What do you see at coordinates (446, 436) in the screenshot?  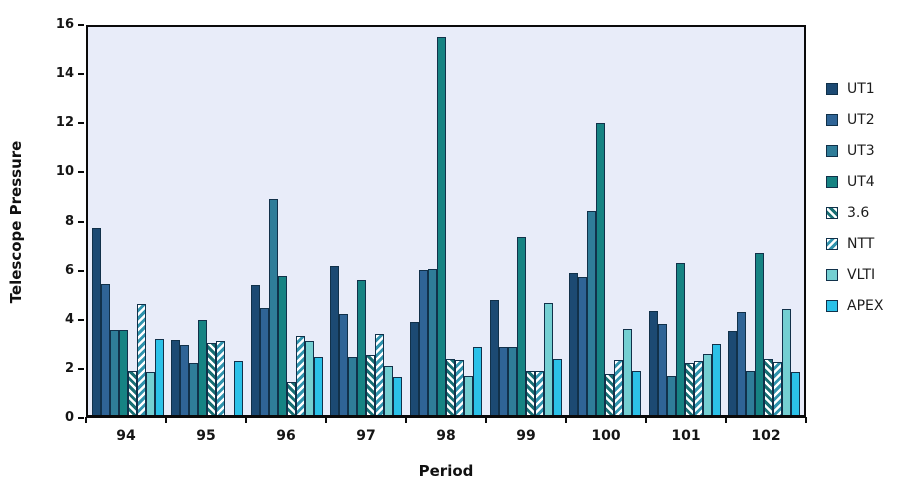 I see `x-tick-label-98: 98` at bounding box center [446, 436].